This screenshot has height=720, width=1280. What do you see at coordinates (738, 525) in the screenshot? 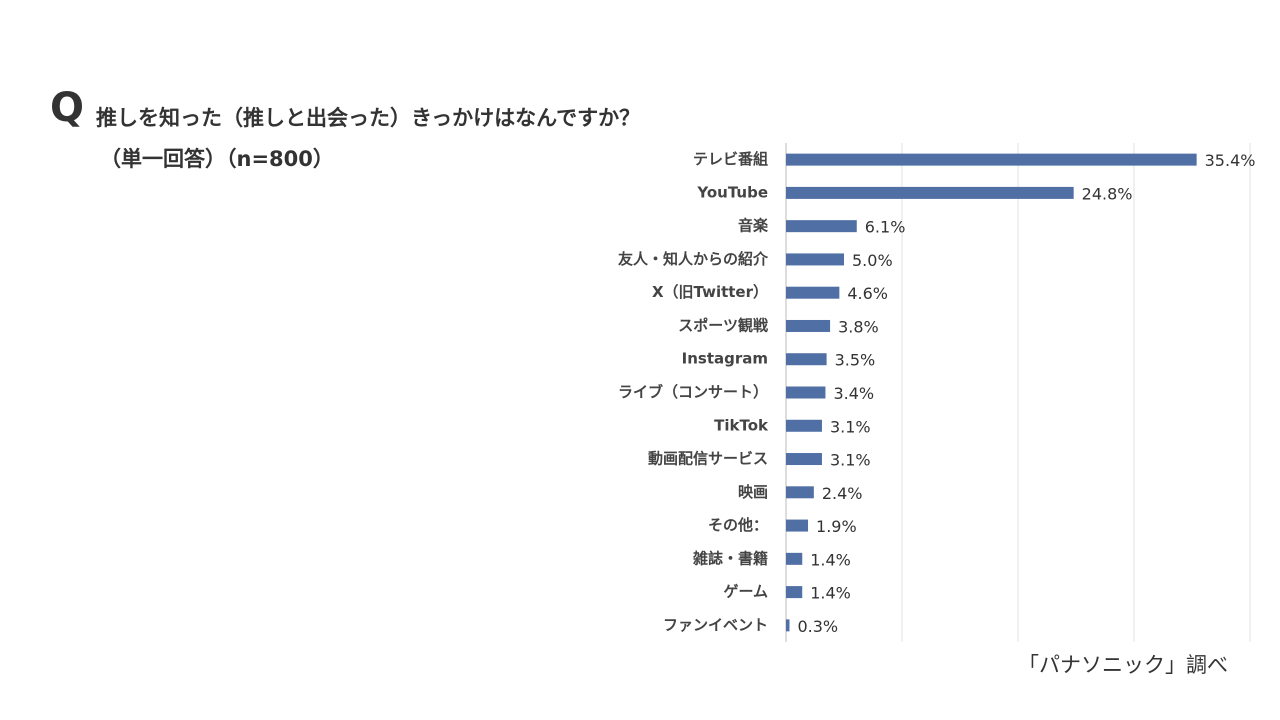
I see `y-tick-label: その他：` at bounding box center [738, 525].